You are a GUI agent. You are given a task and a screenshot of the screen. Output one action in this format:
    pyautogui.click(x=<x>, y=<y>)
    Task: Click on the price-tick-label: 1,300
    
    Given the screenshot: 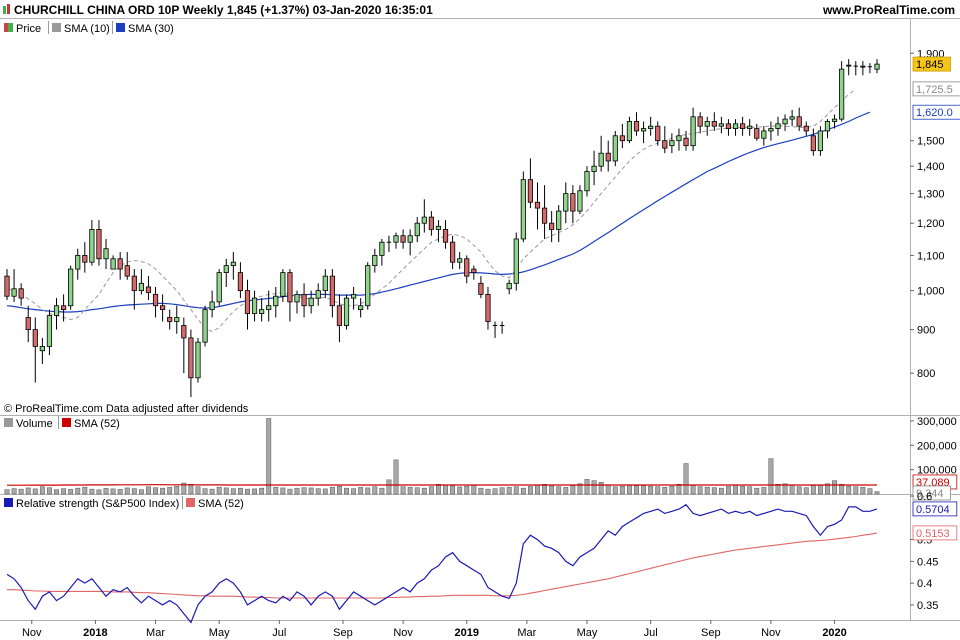 What is the action you would take?
    pyautogui.click(x=931, y=195)
    